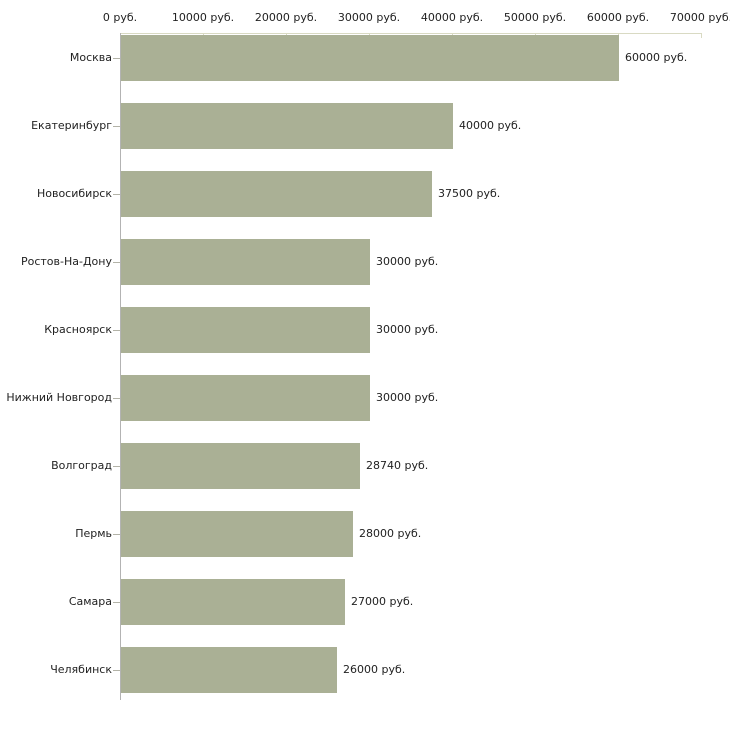  I want to click on value-label: 28740 руб., so click(397, 465).